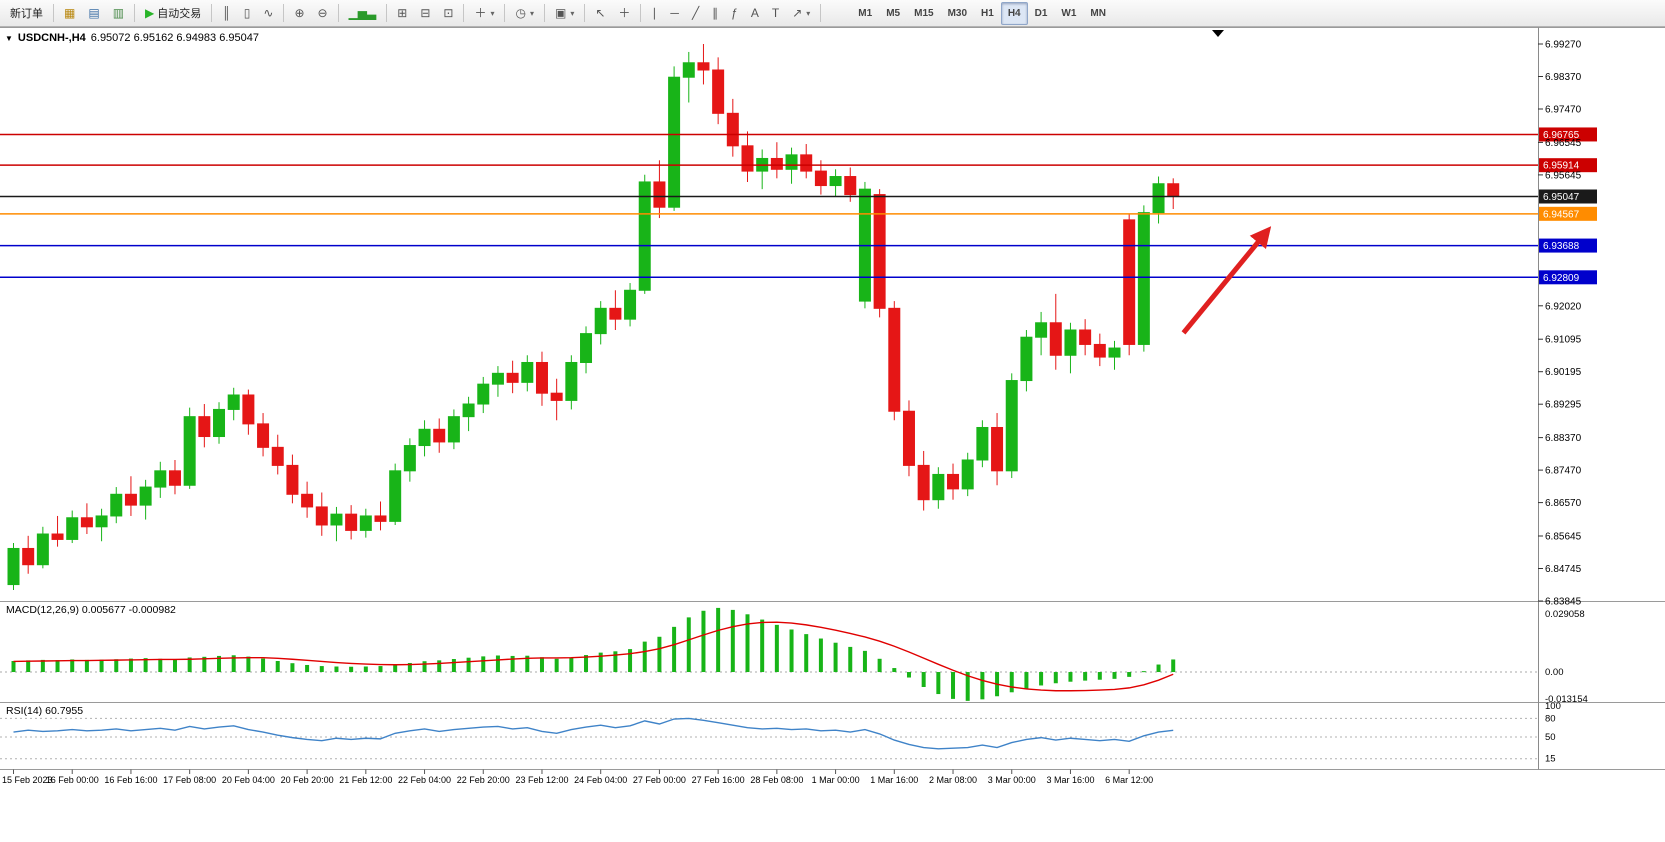  What do you see at coordinates (798, 165) in the screenshot?
I see `hline-6.95914: 6.95914` at bounding box center [798, 165].